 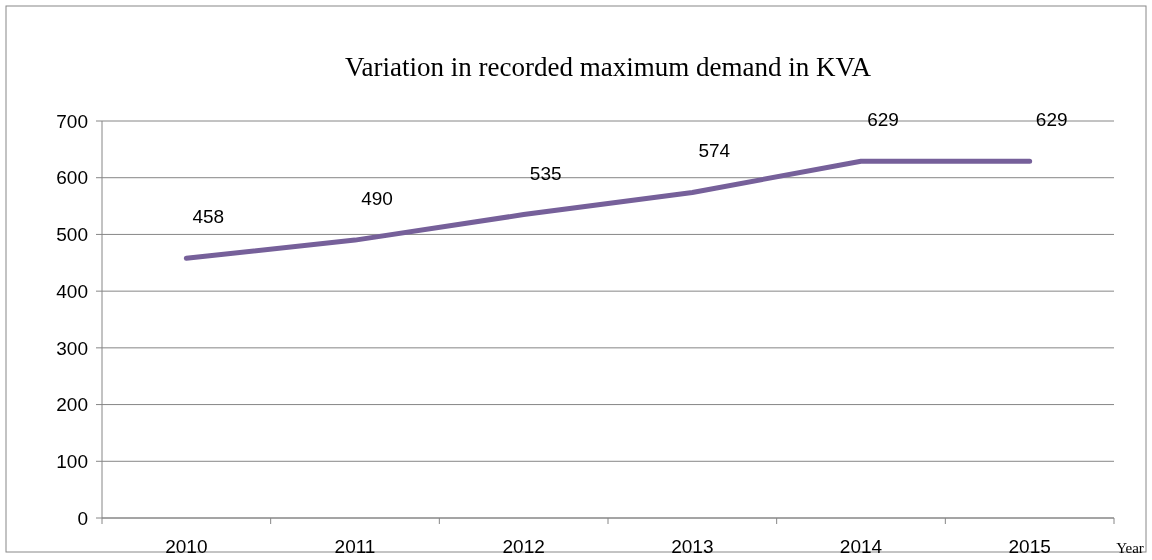 What do you see at coordinates (208, 217) in the screenshot?
I see `data-label: 458` at bounding box center [208, 217].